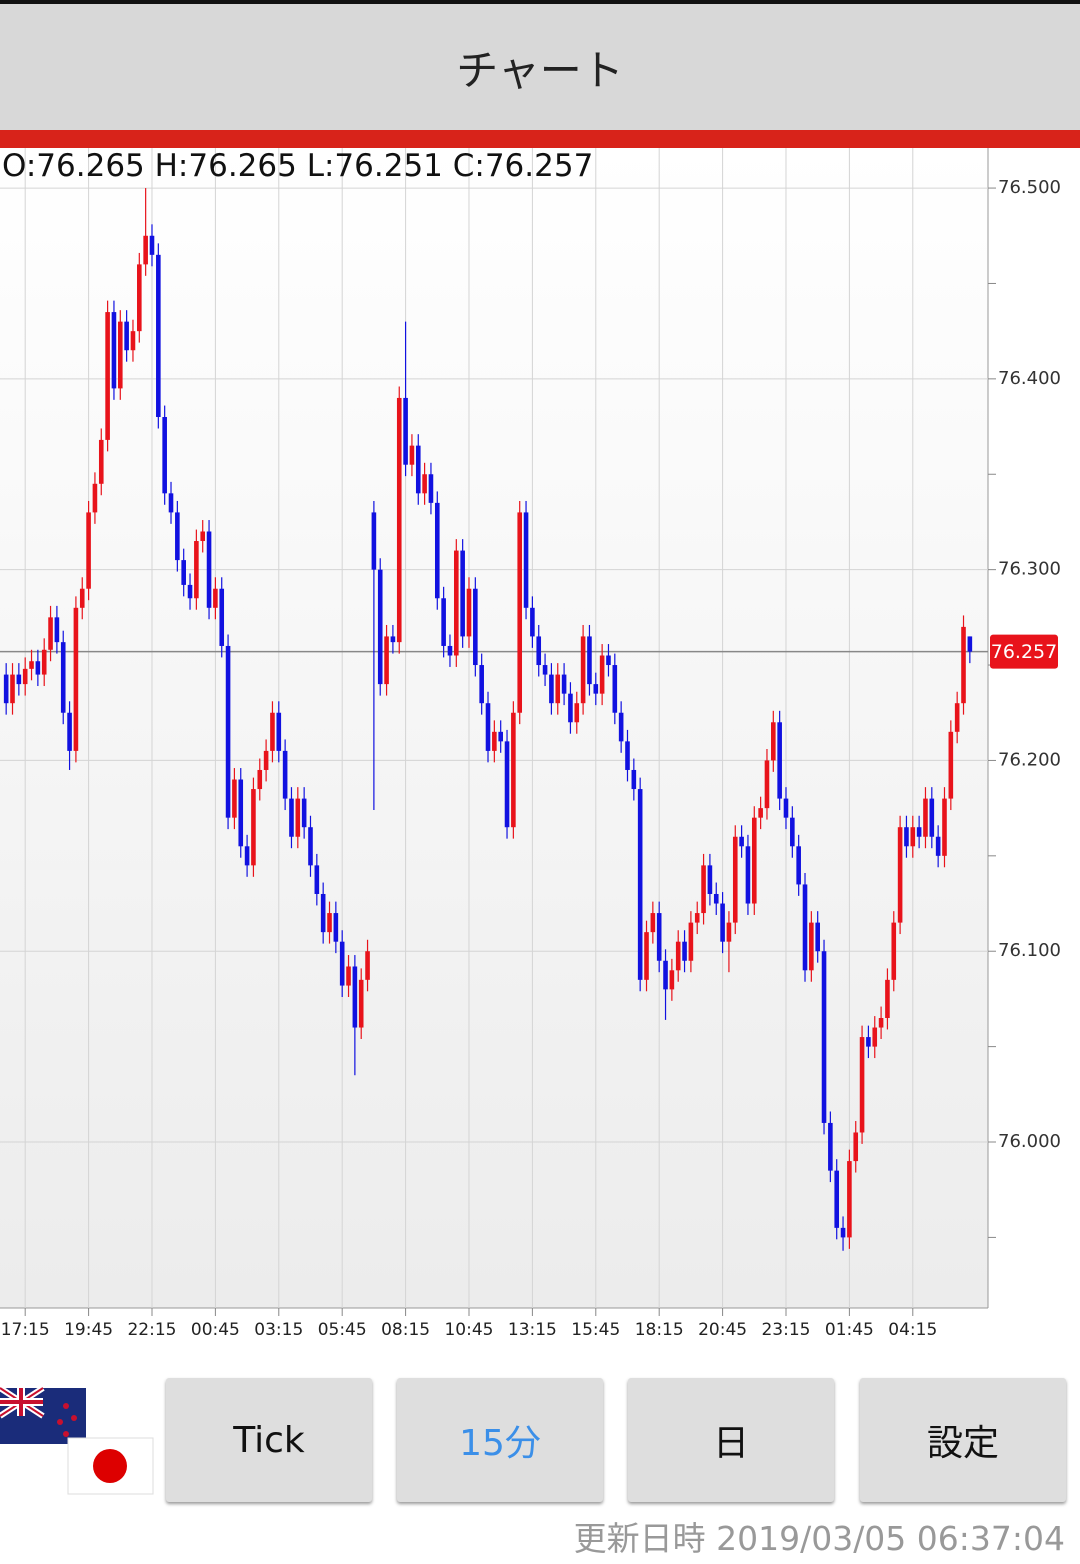 This screenshot has height=1564, width=1080. What do you see at coordinates (1024, 652) in the screenshot?
I see `current-price-label: 76.257` at bounding box center [1024, 652].